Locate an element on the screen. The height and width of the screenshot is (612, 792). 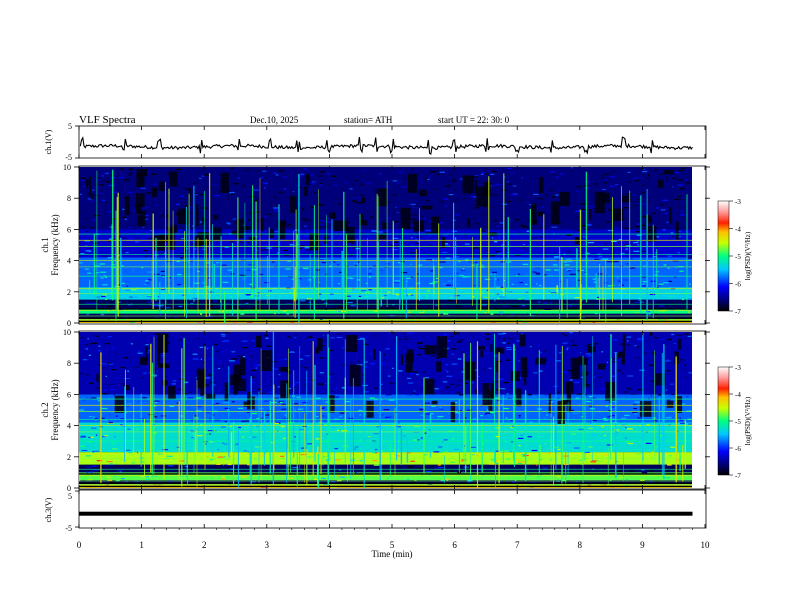
colorbar-tick-label: -7 is located at coordinates (738, 312).